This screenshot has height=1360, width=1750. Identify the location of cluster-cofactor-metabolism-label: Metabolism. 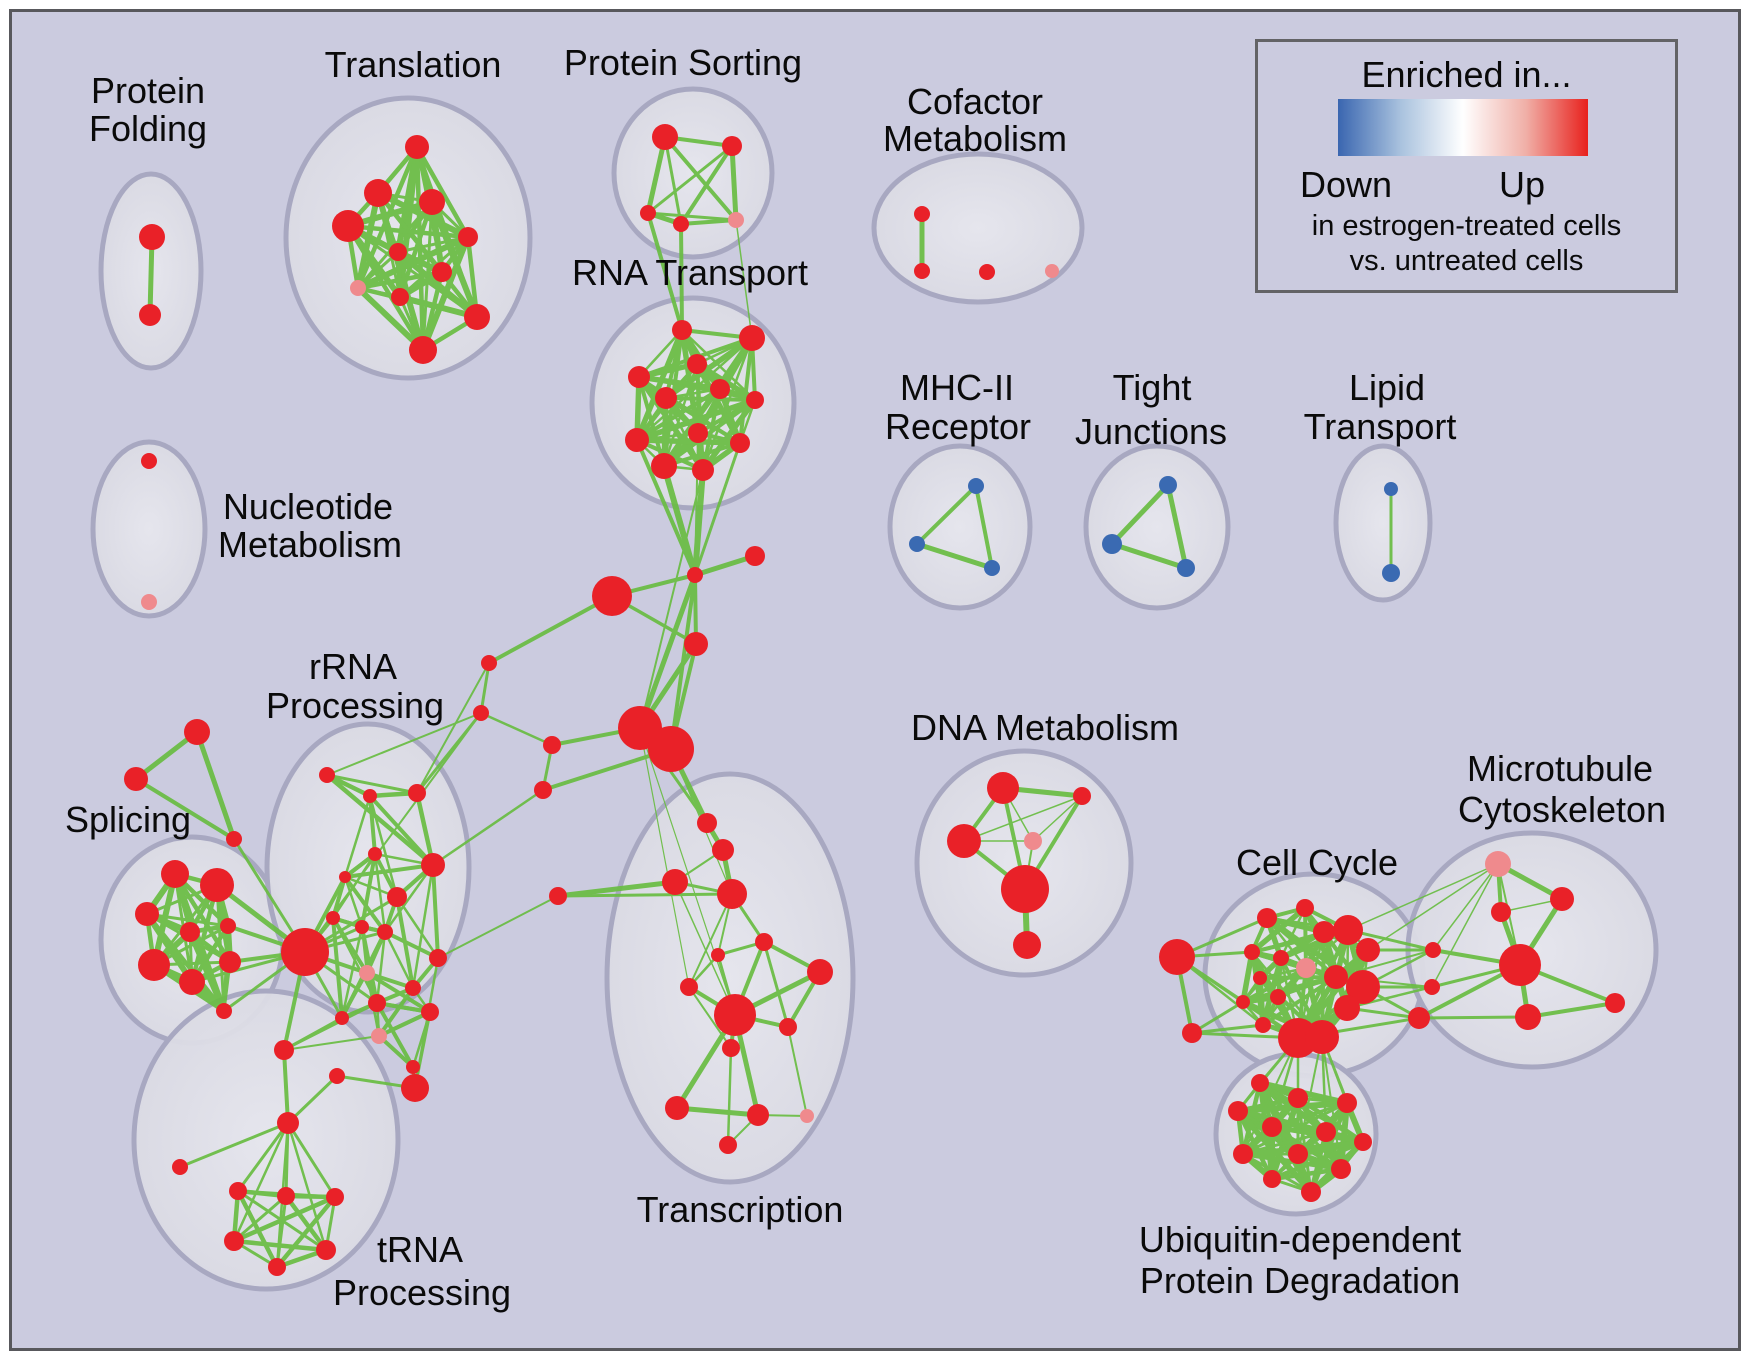
(975, 138).